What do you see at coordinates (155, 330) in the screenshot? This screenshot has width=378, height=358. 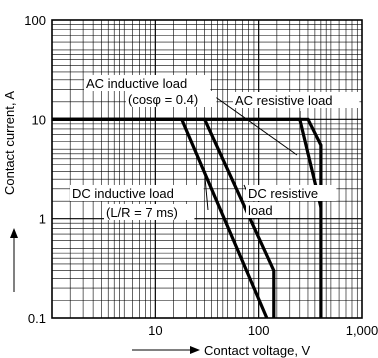 I see `x-tick-label: 10` at bounding box center [155, 330].